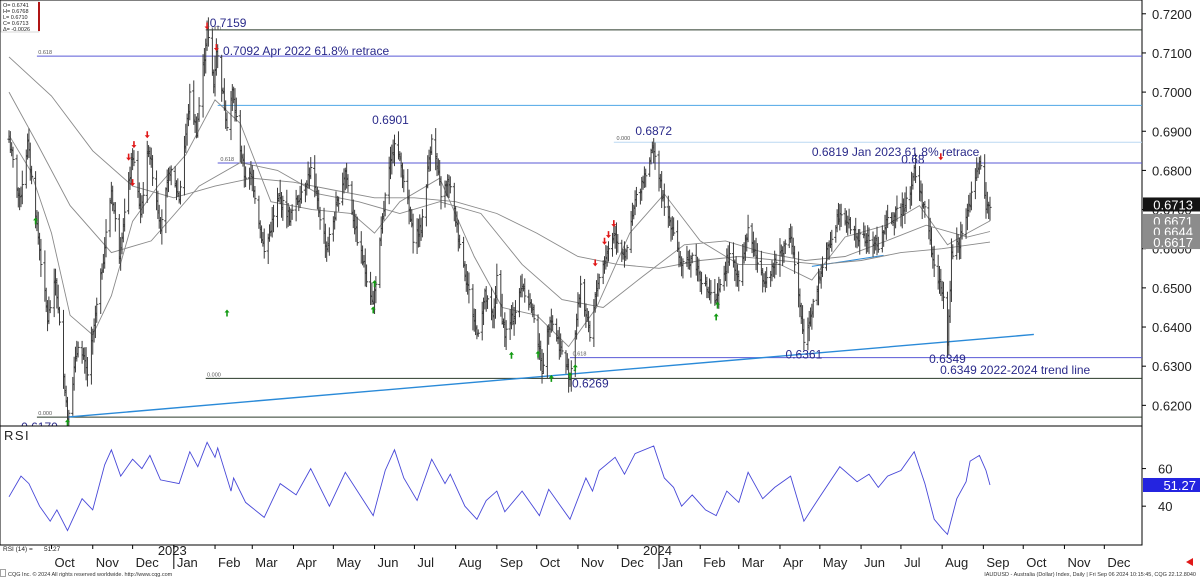 This screenshot has width=1200, height=578. Describe the element at coordinates (590, 383) in the screenshot. I see `annotation-label: 0.6269` at that location.